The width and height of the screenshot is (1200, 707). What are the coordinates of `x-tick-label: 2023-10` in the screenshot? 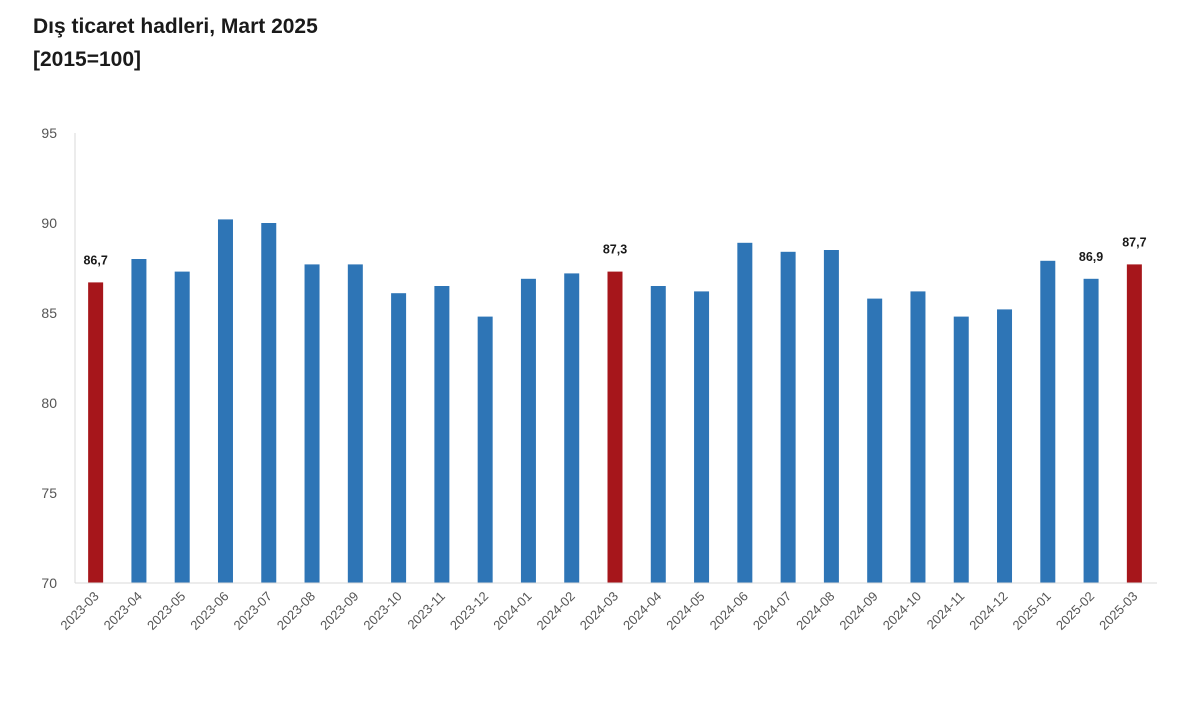 It's located at (382, 611).